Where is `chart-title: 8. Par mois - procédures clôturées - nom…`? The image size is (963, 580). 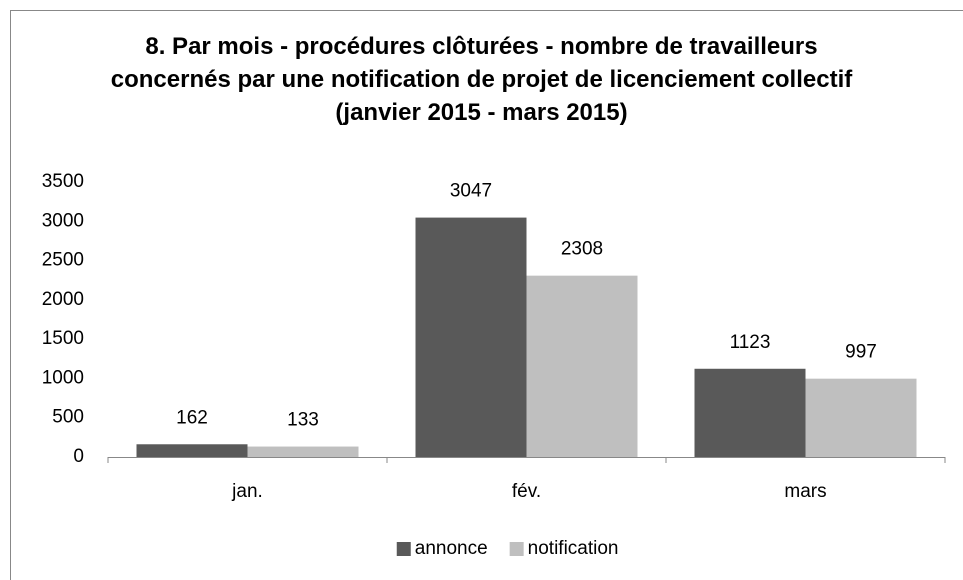
chart-title: 8. Par mois - procédures clôturées - nom… is located at coordinates (481, 79).